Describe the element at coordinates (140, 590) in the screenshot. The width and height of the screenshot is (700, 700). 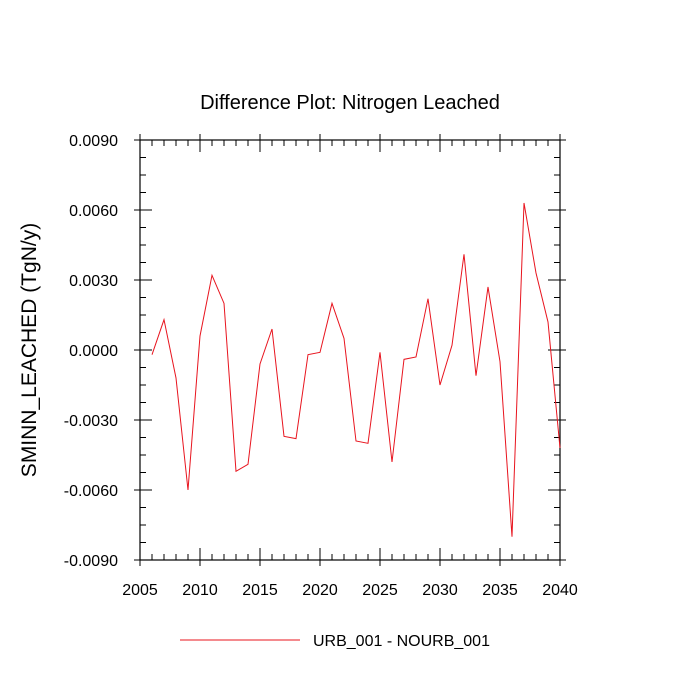
I see `x-tick-label: 2005` at that location.